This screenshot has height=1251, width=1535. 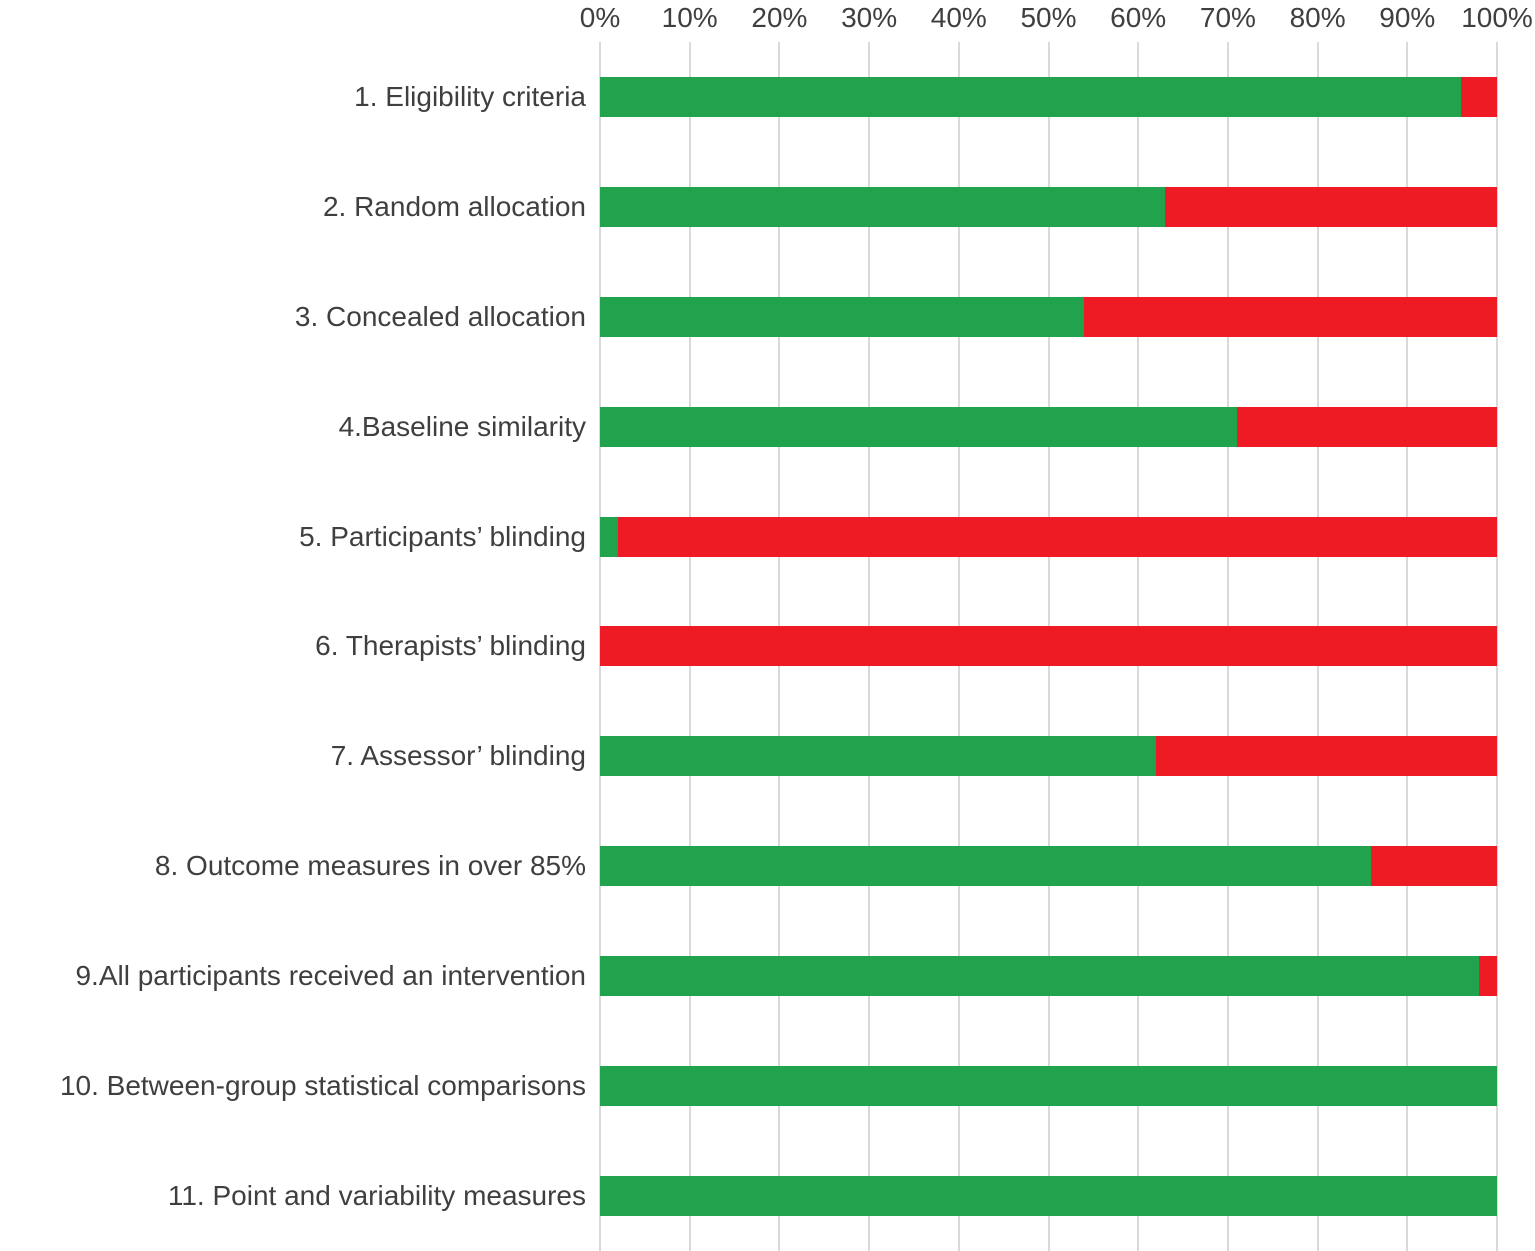 What do you see at coordinates (370, 866) in the screenshot?
I see `category-label: 8. Outcome measures in over 85%` at bounding box center [370, 866].